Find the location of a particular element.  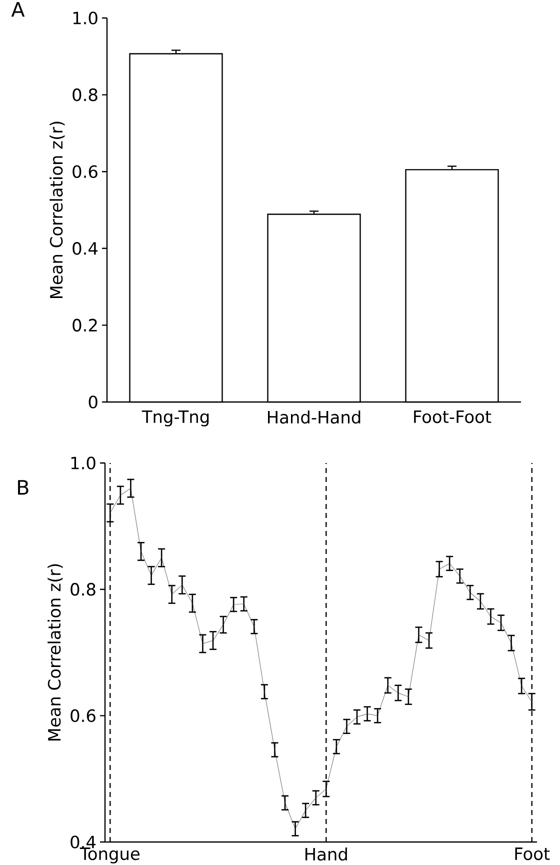

text: B is located at coordinates (23, 487).